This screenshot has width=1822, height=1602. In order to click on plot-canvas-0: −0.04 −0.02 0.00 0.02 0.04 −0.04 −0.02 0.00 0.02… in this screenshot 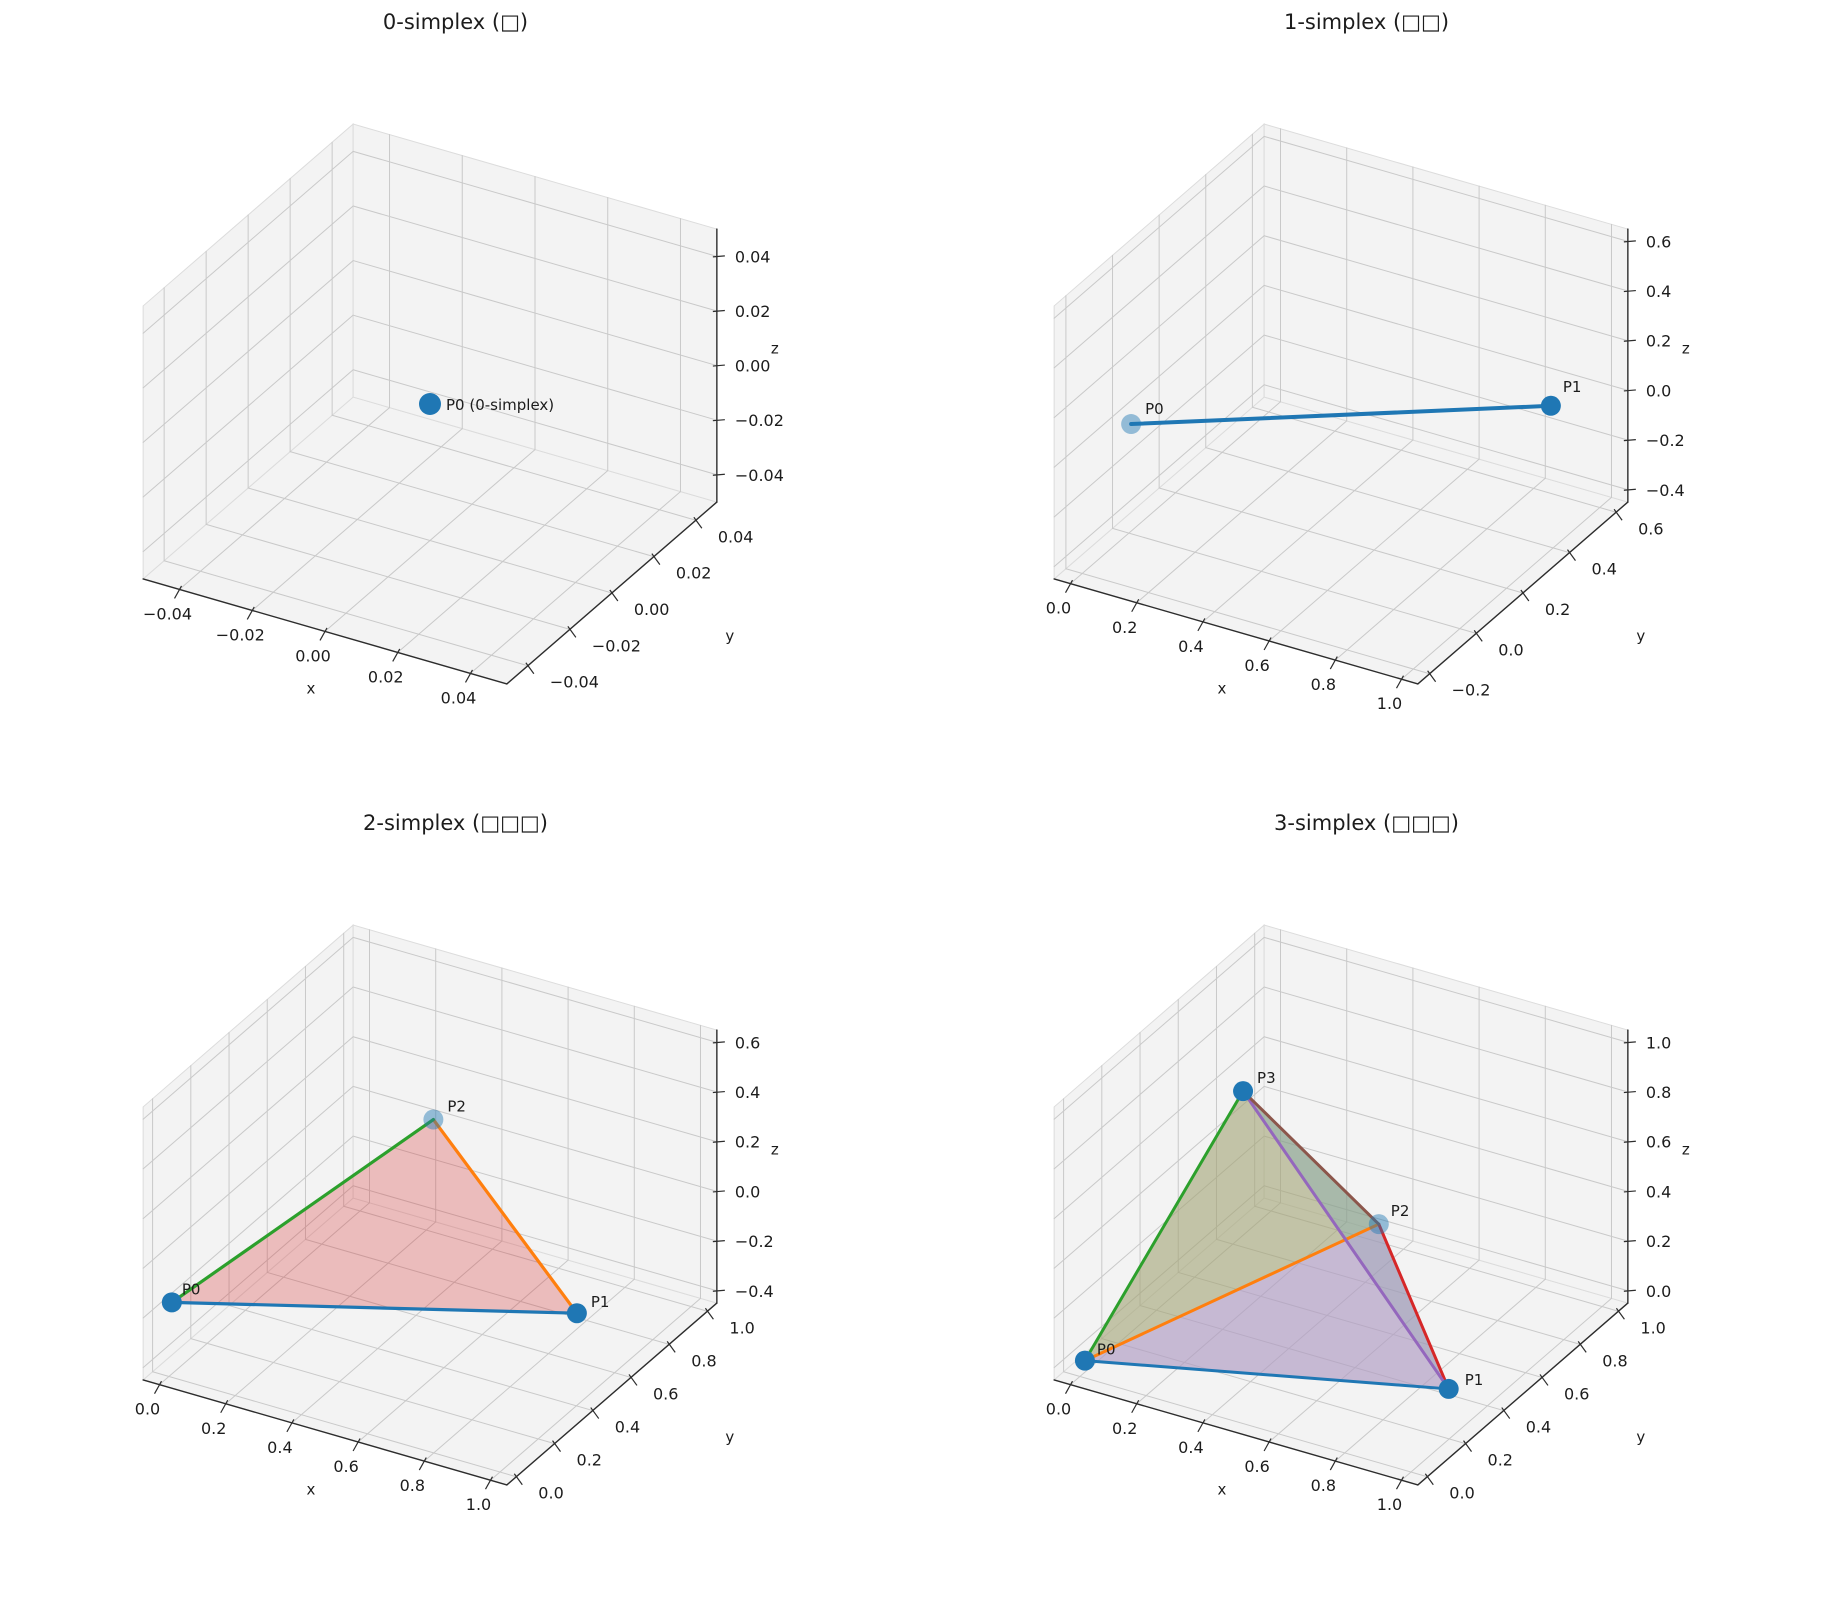, I will do `click(463, 414)`.